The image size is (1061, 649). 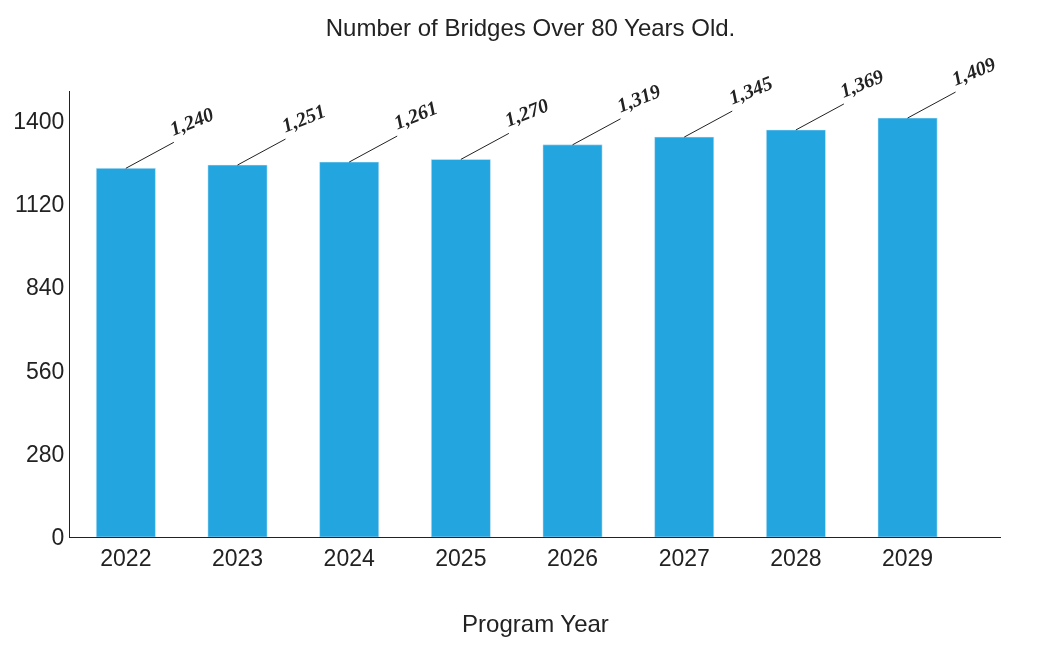 I want to click on data-label: 1,251, so click(x=303, y=118).